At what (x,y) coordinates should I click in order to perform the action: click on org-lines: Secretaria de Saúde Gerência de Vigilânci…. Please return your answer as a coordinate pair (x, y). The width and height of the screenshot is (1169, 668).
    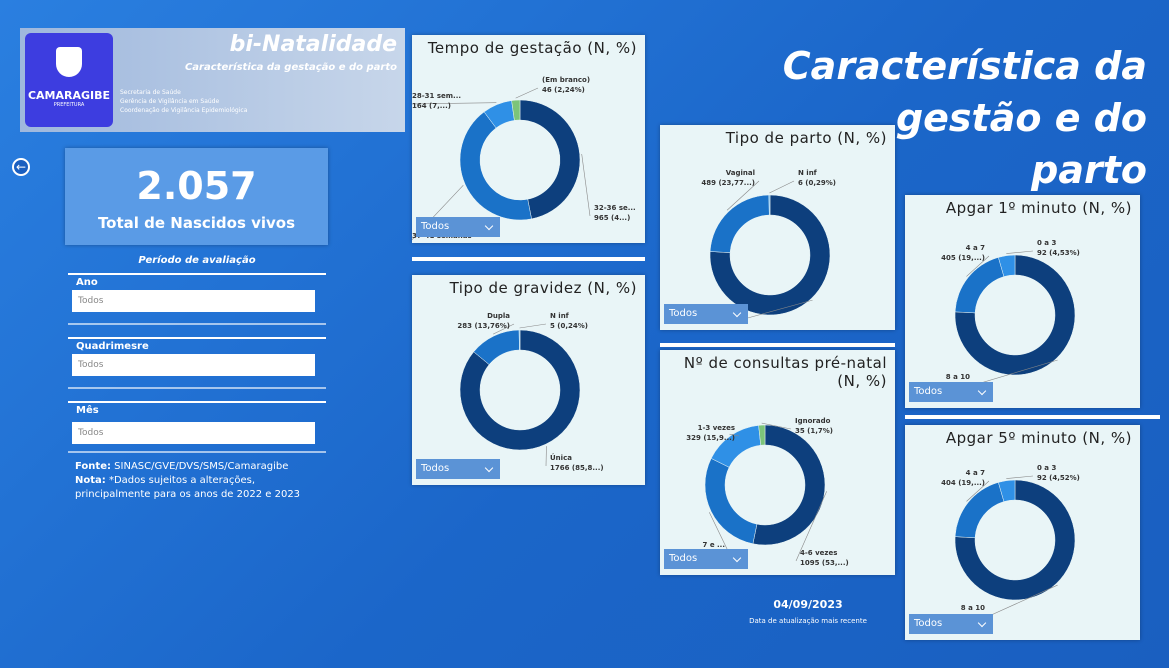
    Looking at the image, I should click on (183, 101).